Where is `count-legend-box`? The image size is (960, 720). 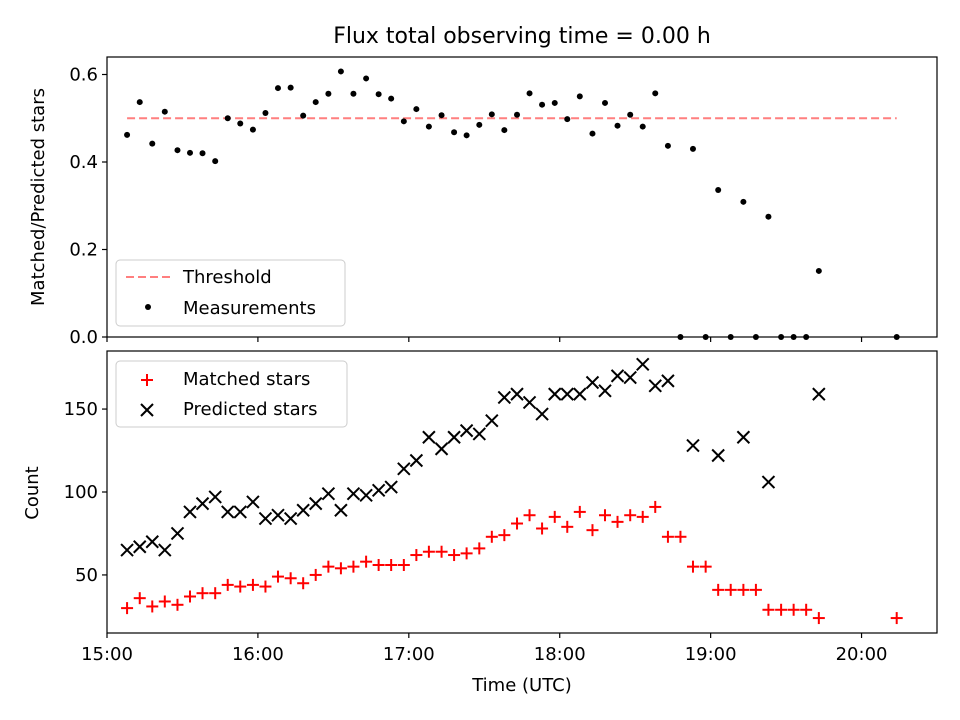 count-legend-box is located at coordinates (231, 394).